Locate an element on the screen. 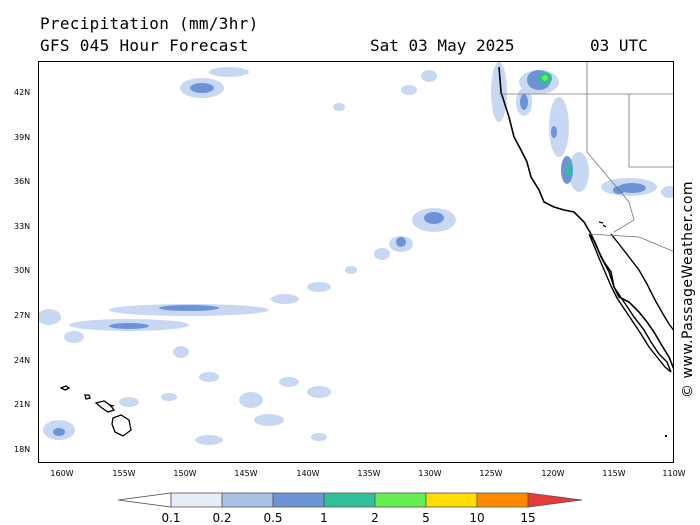 This screenshot has width=700, height=525. color-legend-bar is located at coordinates (350, 500).